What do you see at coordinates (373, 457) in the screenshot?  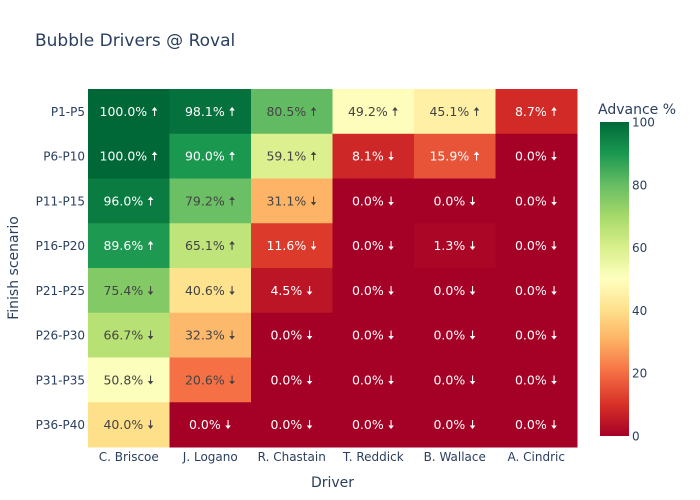 I see `x-tick-label: T. Reddick` at bounding box center [373, 457].